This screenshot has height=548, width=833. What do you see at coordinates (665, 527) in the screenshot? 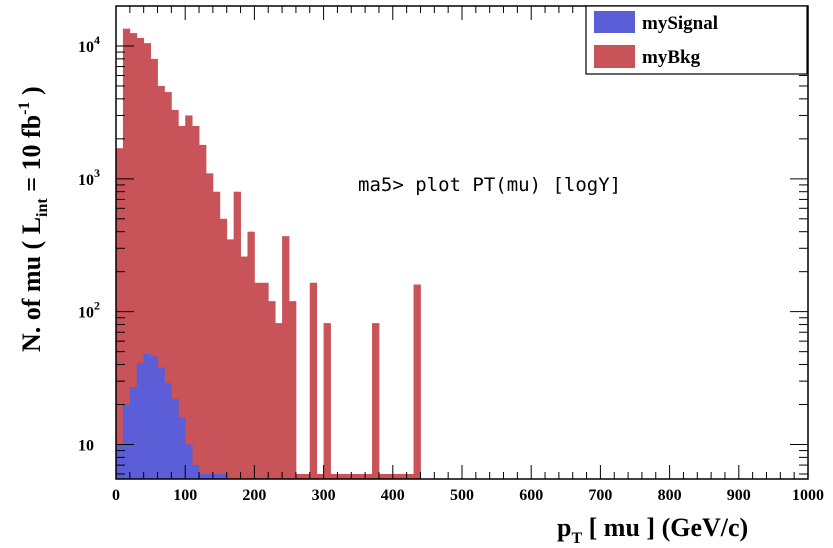
I see `x-axis-title-rest: [ mu ] (GeV/c)` at bounding box center [665, 527].